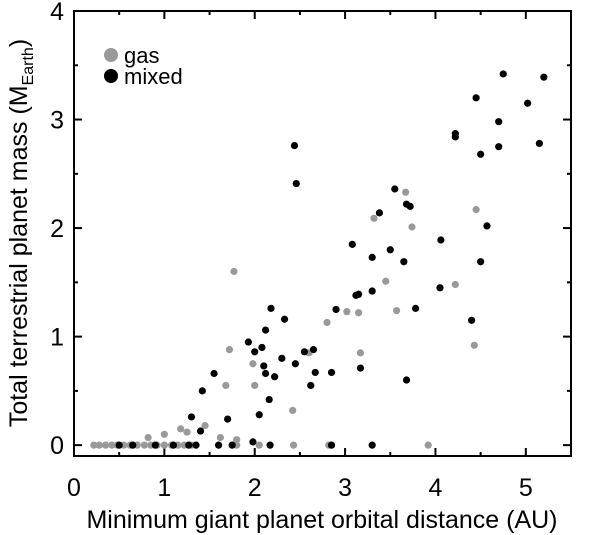  Describe the element at coordinates (57, 13) in the screenshot. I see `y-tick-label: 4` at that location.